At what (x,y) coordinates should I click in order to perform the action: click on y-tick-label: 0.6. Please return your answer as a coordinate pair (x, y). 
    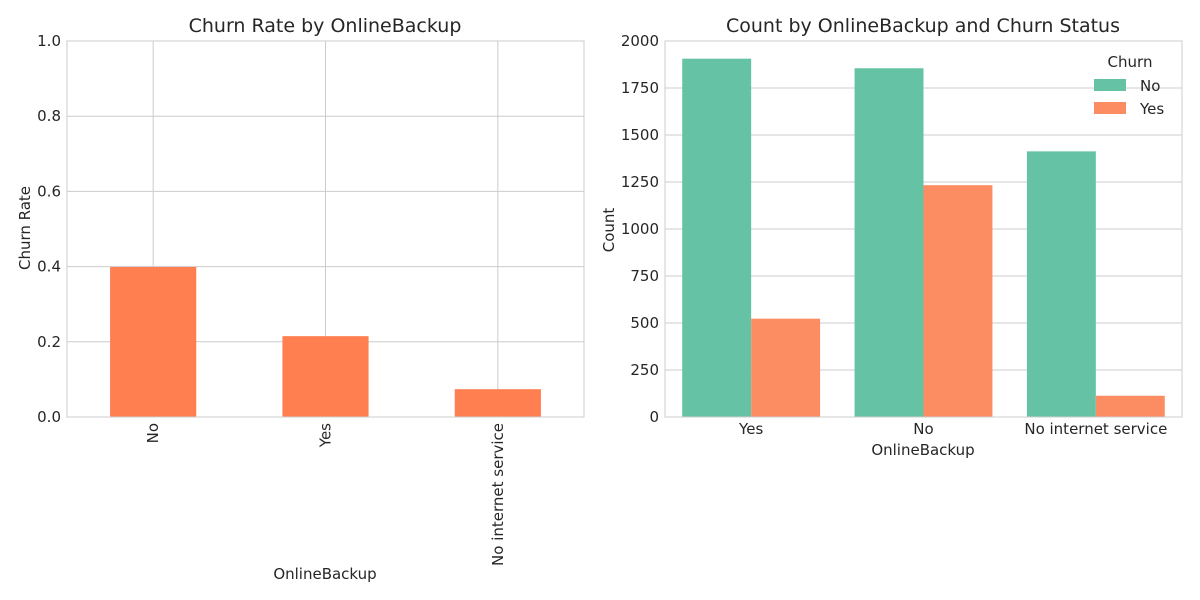
    Looking at the image, I should click on (49, 191).